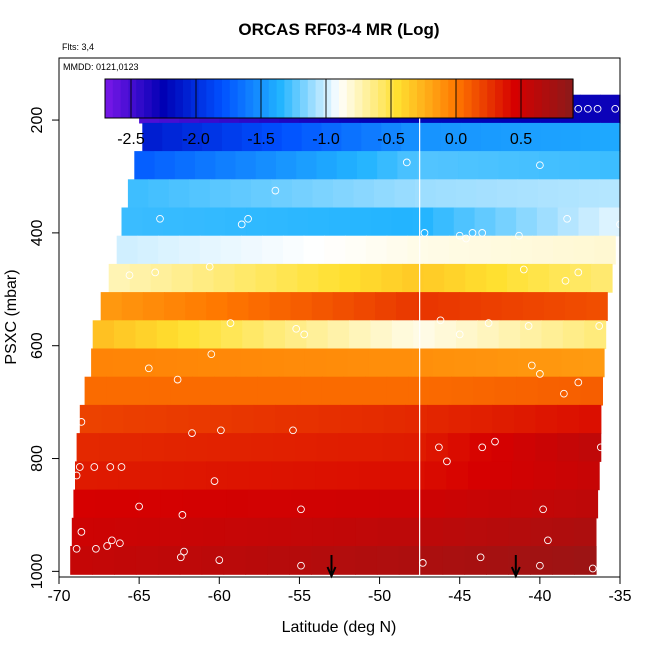 This screenshot has width=650, height=650. What do you see at coordinates (58, 596) in the screenshot?
I see `x-tick-label: -70` at bounding box center [58, 596].